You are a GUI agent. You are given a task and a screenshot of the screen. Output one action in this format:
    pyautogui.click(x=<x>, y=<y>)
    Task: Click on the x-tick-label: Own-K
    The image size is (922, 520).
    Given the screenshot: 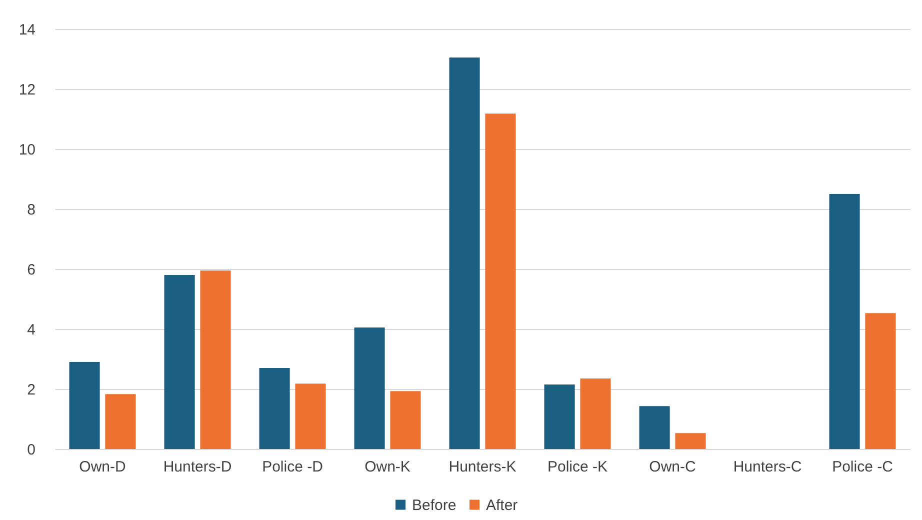 What is the action you would take?
    pyautogui.click(x=387, y=467)
    